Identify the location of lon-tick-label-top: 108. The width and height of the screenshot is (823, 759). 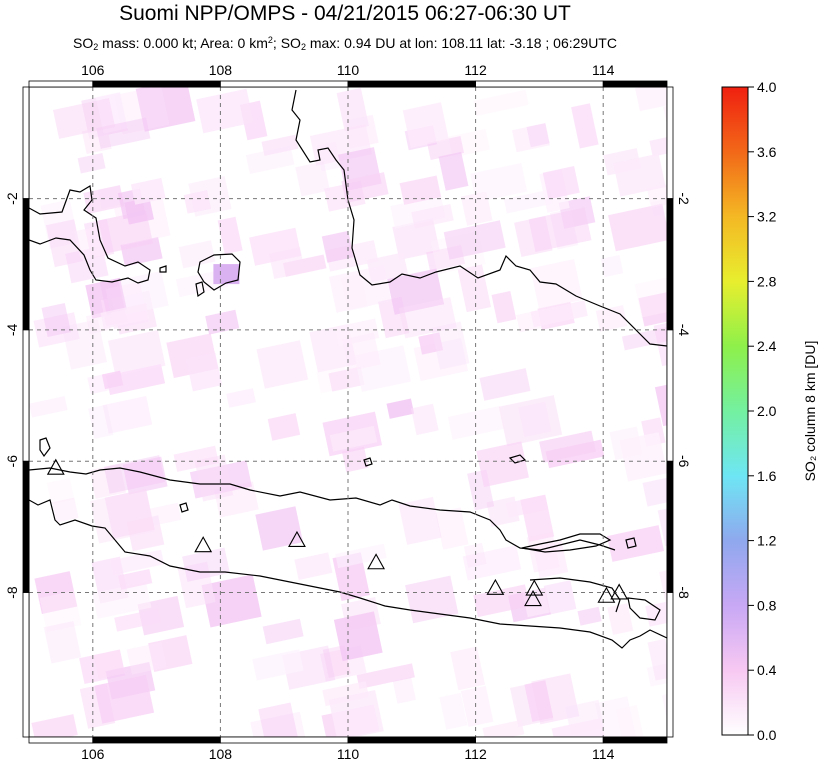
(221, 70).